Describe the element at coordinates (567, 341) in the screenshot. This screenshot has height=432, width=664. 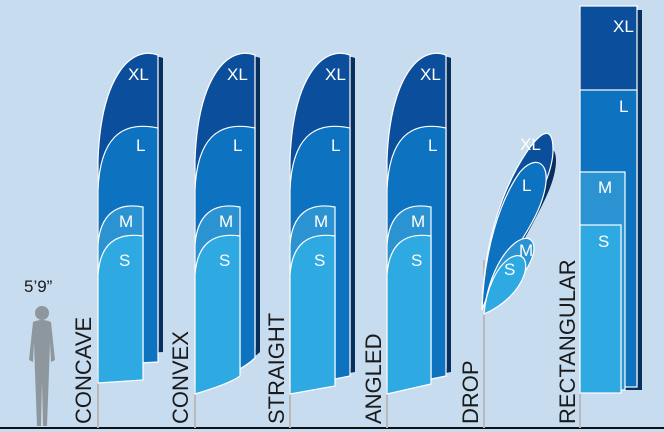
I see `type-label-rectangular: RECTANGULAR` at that location.